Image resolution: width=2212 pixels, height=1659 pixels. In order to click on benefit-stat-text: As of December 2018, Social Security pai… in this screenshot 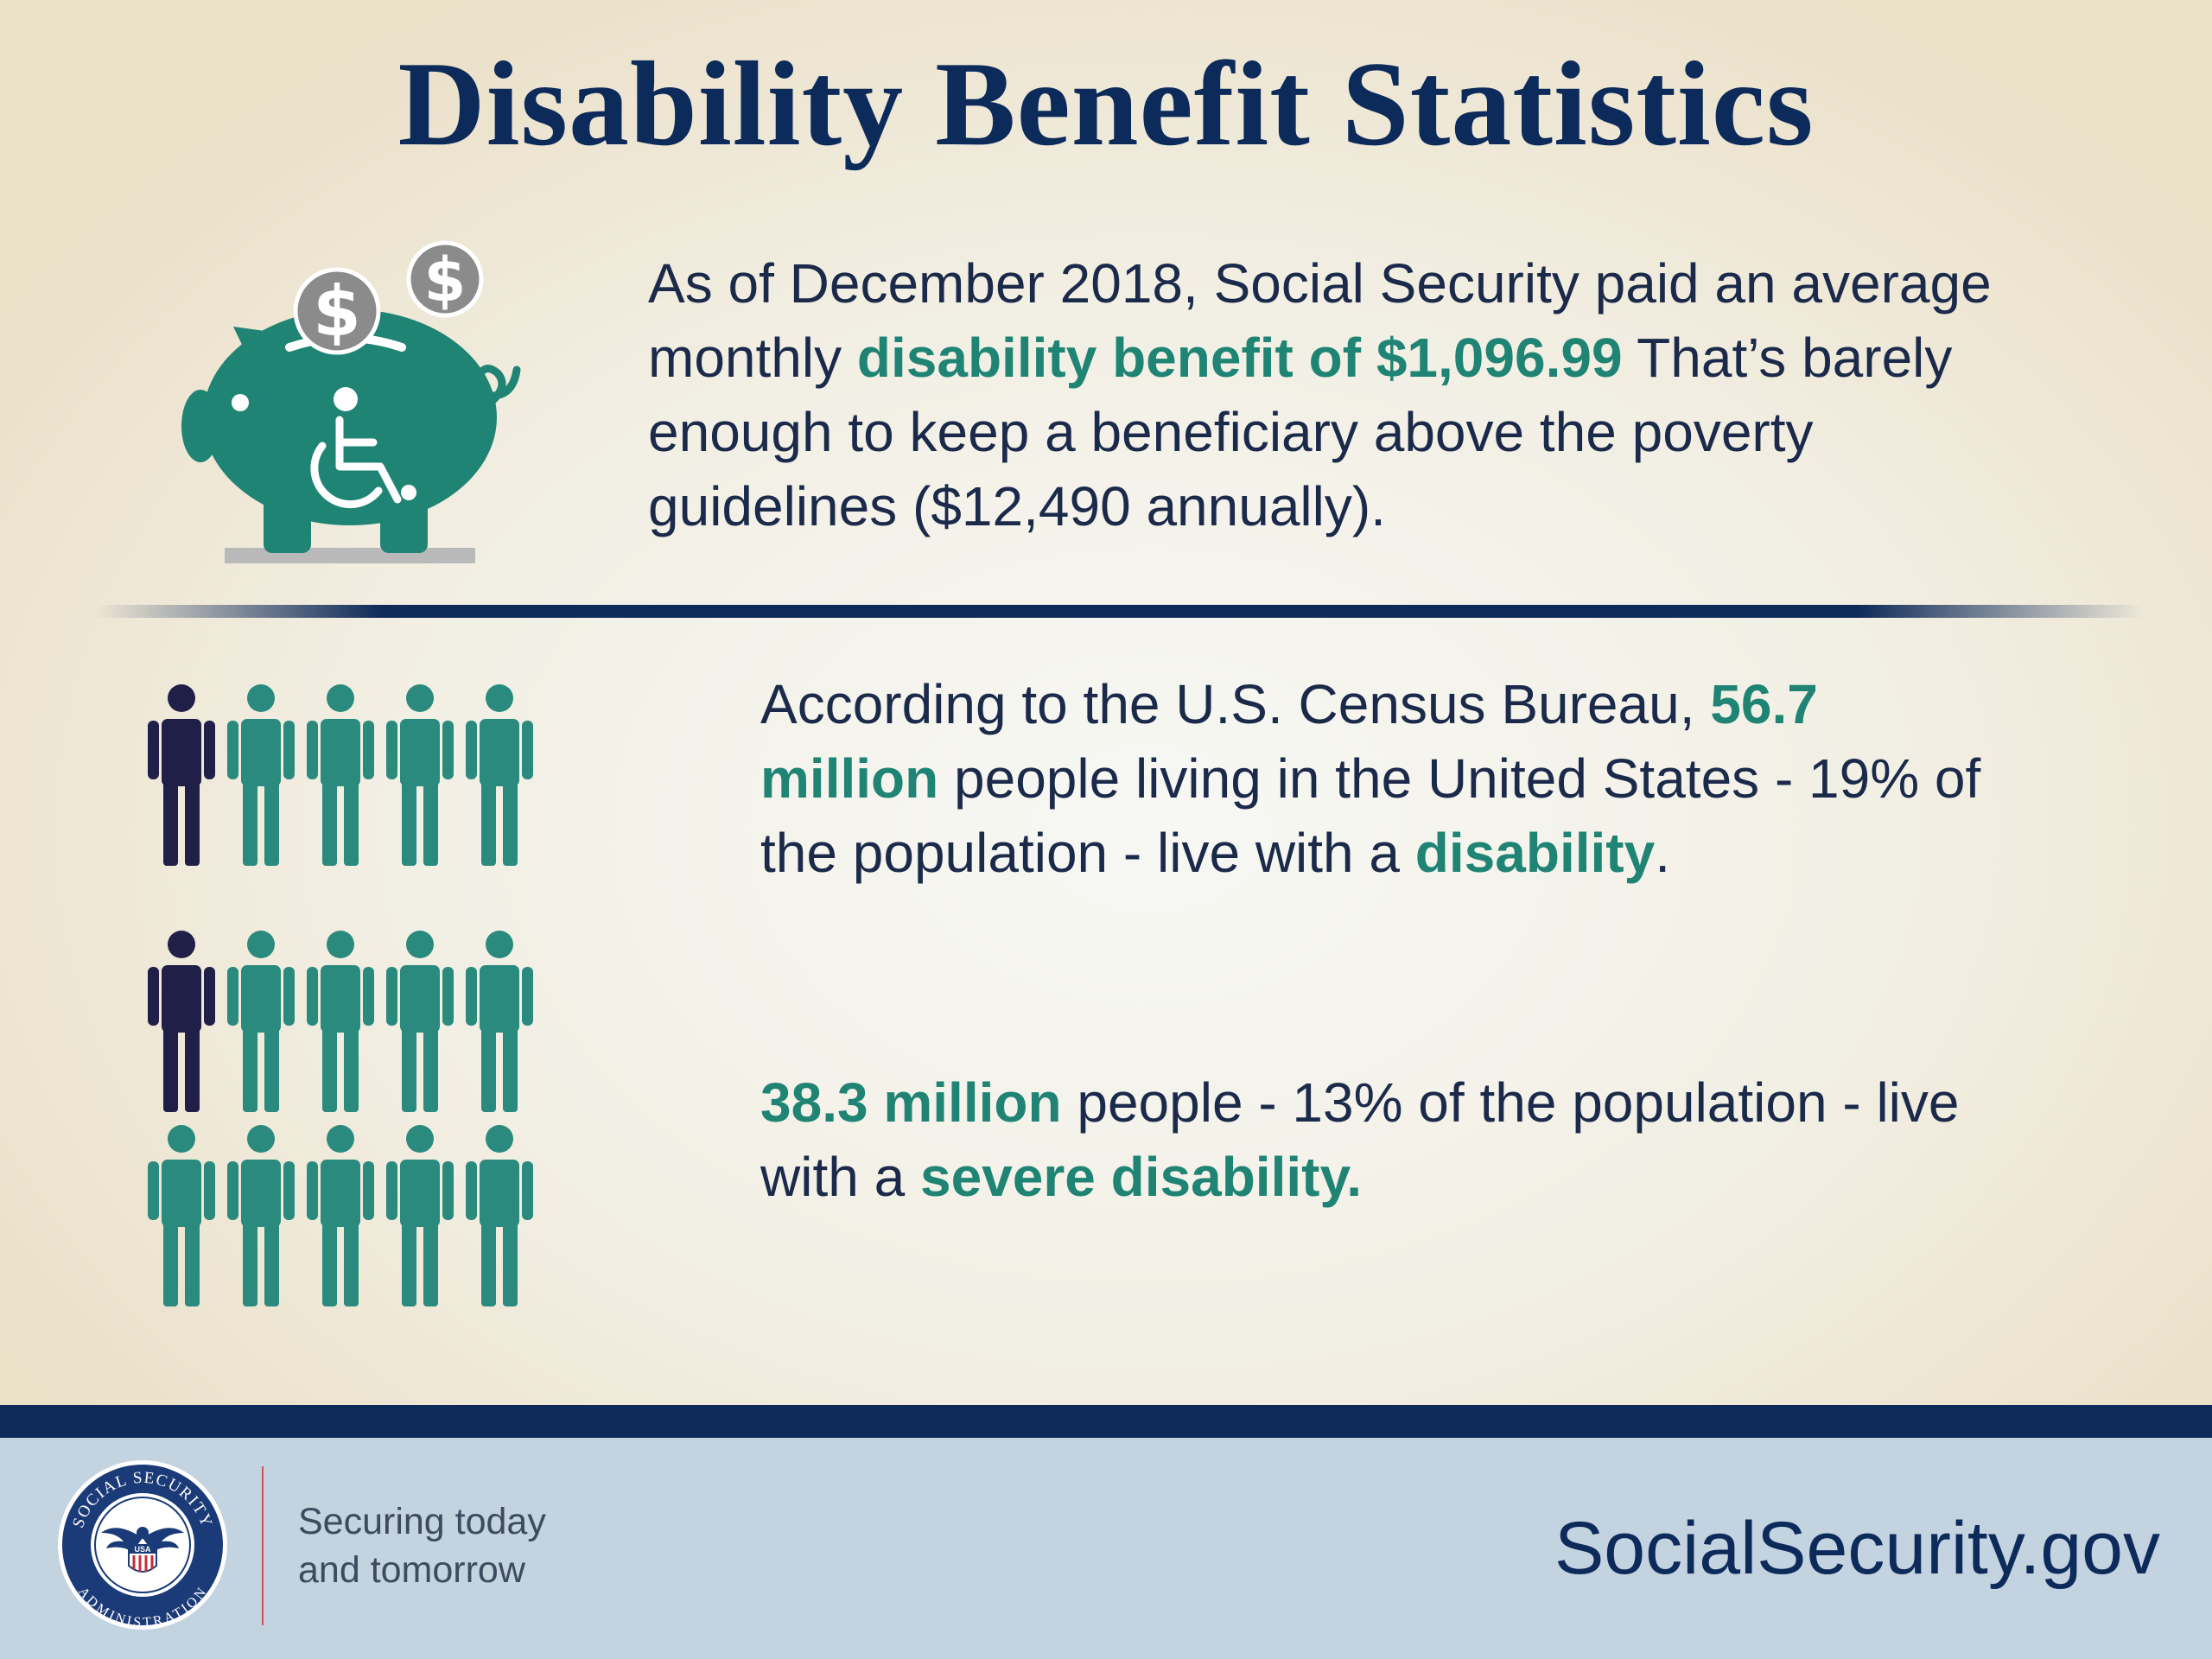, I will do `click(1361, 394)`.